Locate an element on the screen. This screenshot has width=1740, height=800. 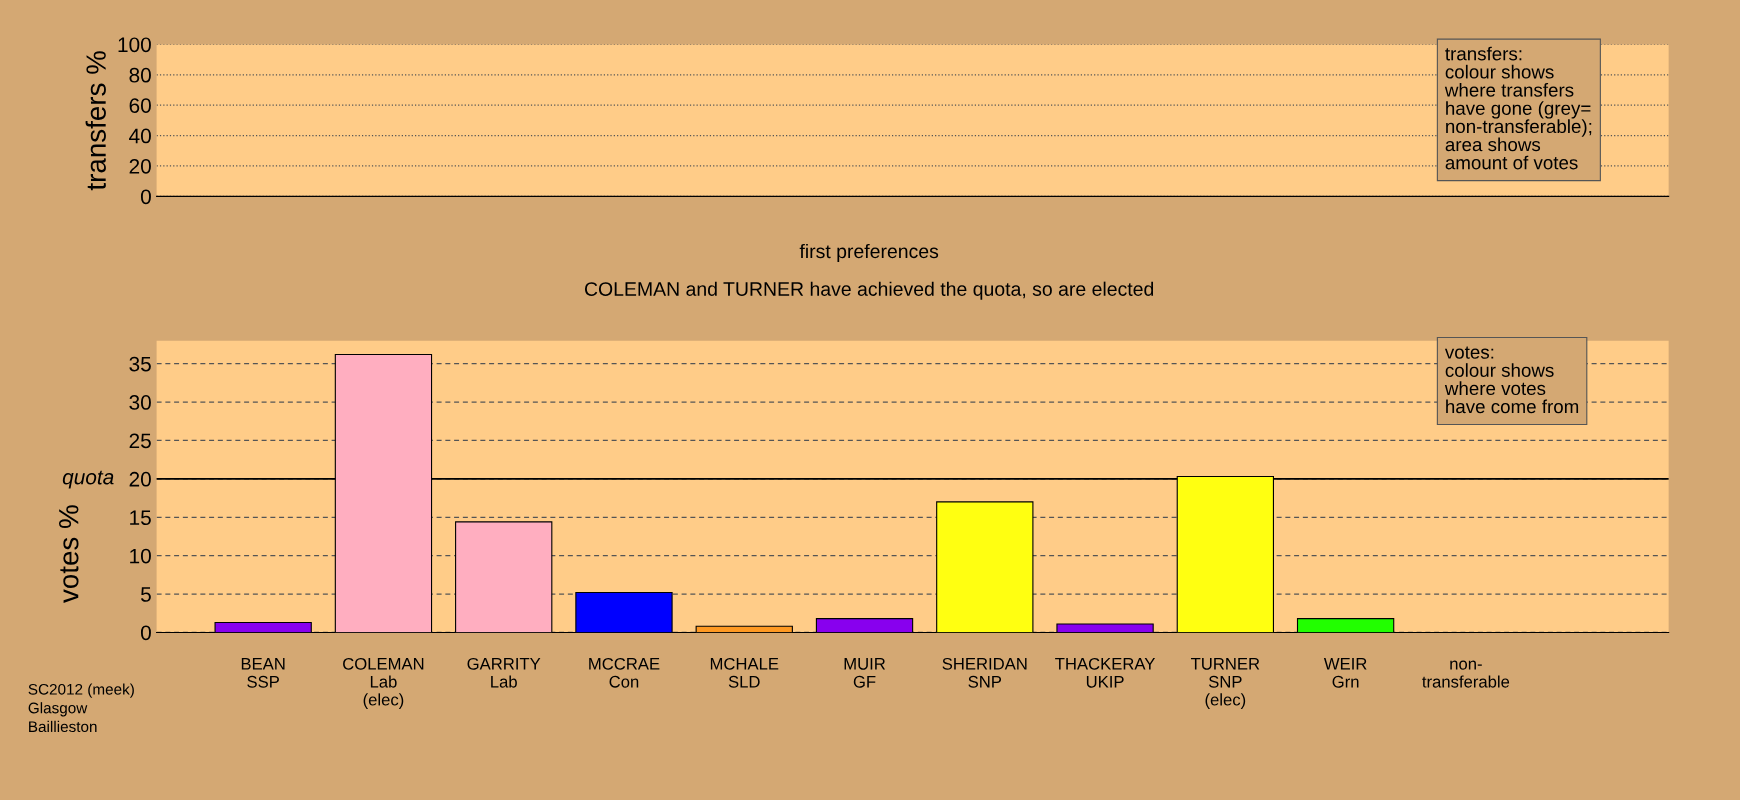
text: SC2012 (meek) Glasgow Baillieston is located at coordinates (81, 708).